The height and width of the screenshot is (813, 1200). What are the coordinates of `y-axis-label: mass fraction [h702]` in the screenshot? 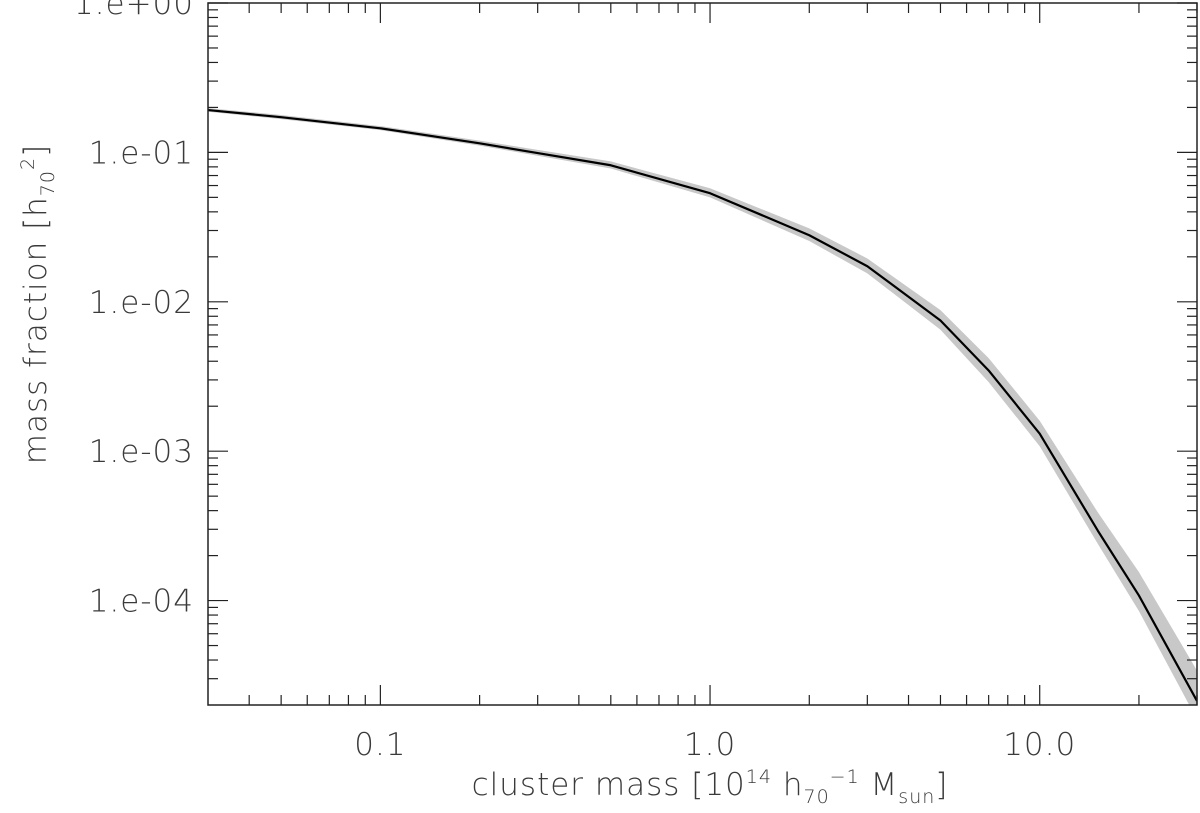 It's located at (38, 304).